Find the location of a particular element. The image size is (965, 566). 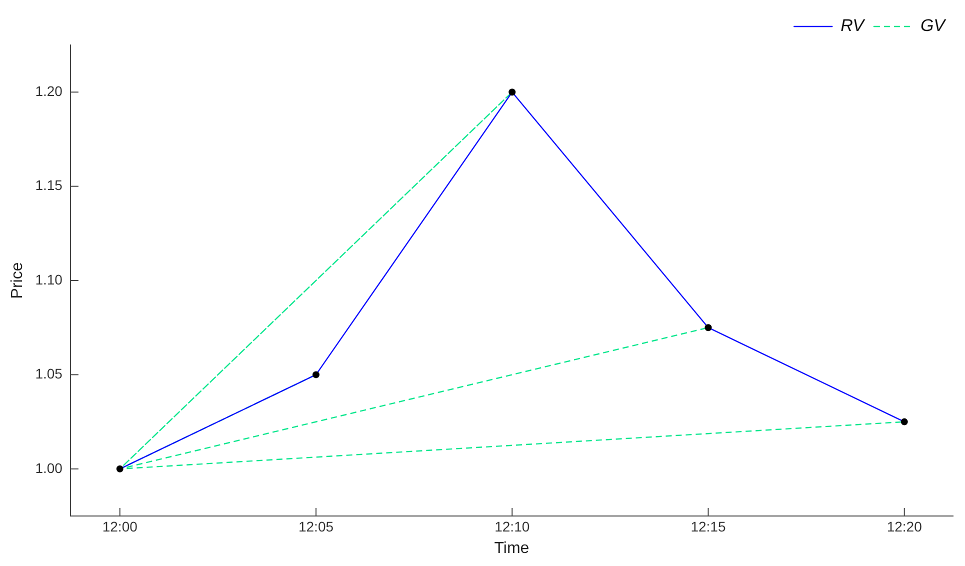

x-tick-label: 12:00 is located at coordinates (120, 526).